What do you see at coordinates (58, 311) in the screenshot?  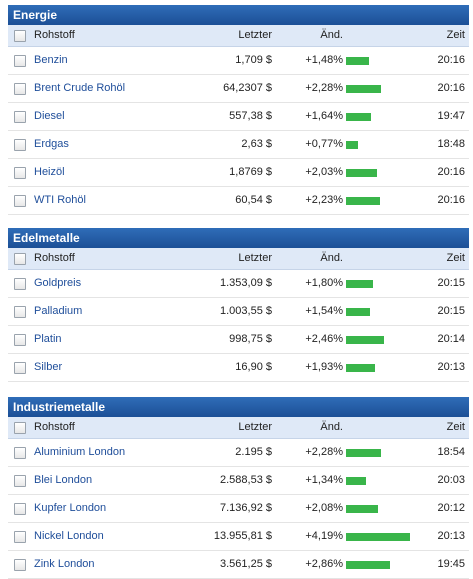 I see `commodity-link: Palladium` at bounding box center [58, 311].